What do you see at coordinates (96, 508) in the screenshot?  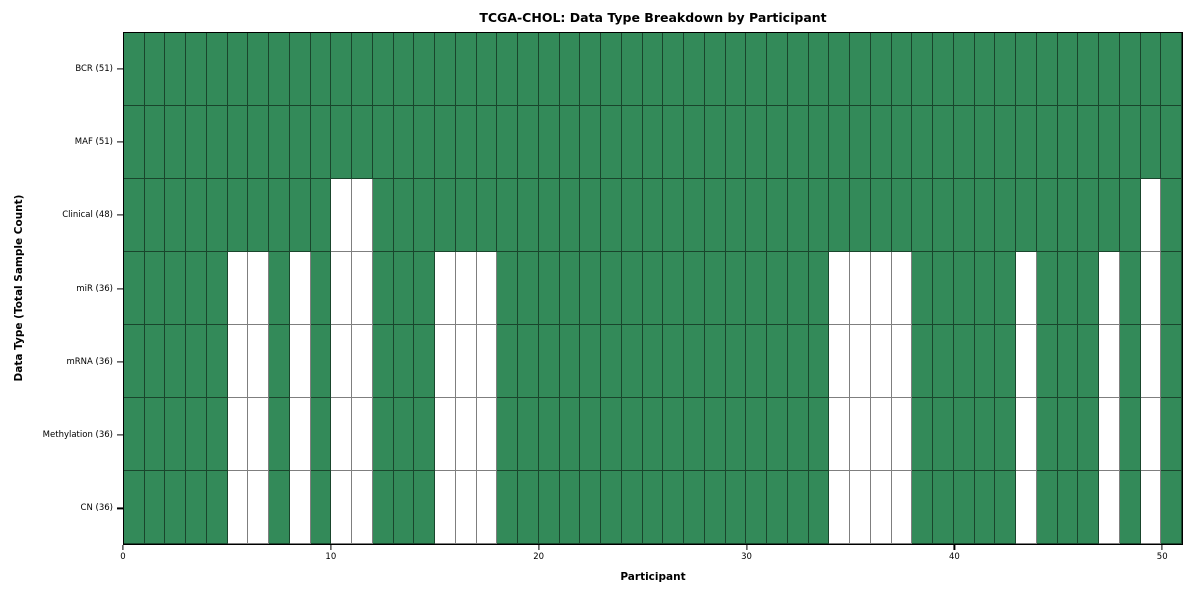 I see `y-tick-label: CN (36)` at bounding box center [96, 508].